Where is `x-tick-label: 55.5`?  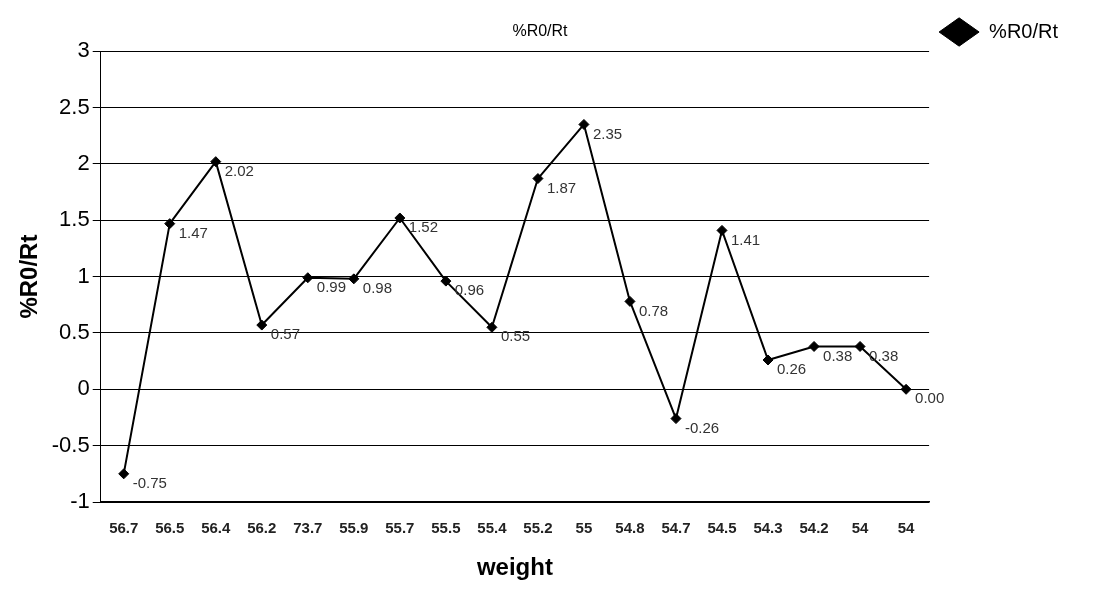
x-tick-label: 55.5 is located at coordinates (446, 528).